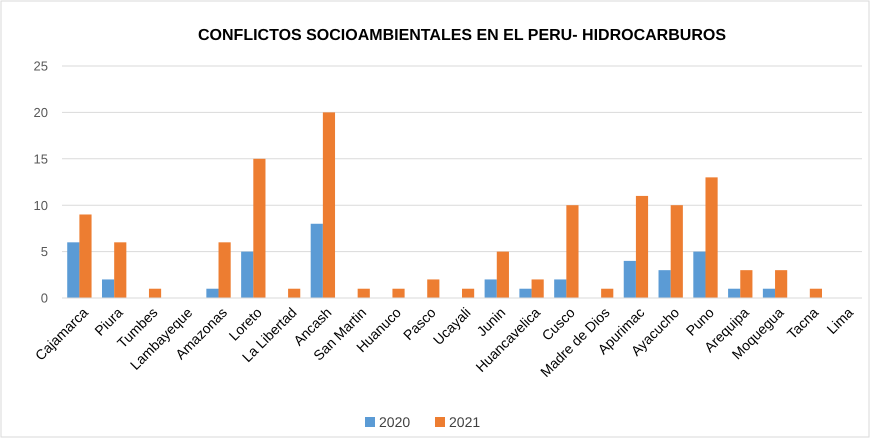 This screenshot has height=438, width=870. What do you see at coordinates (462, 35) in the screenshot?
I see `chart-title: CONFLICTOS SOCIOAMBIENTALES EN EL PERU- HIDROCARBUROS` at bounding box center [462, 35].